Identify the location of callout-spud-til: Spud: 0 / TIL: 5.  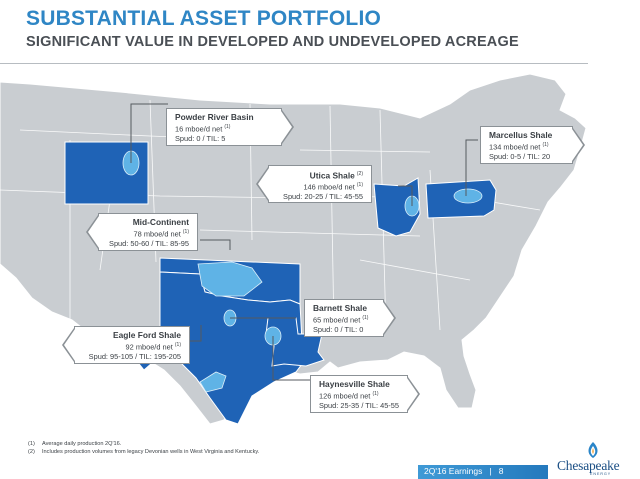
(200, 138).